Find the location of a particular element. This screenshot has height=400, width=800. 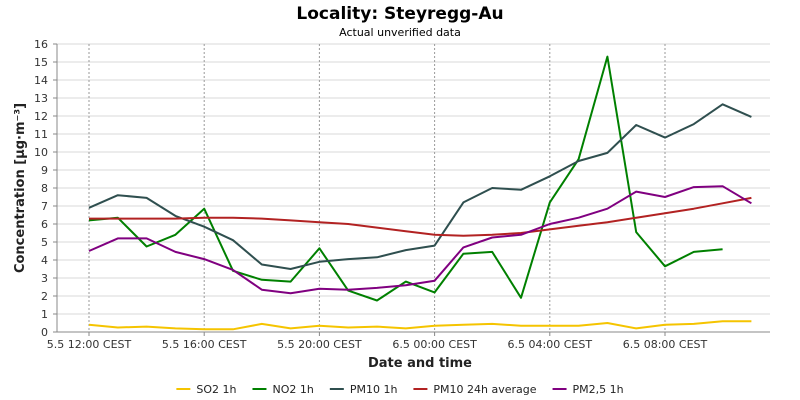

x-tick-label: 5.5 12:00 CEST is located at coordinates (89, 344).